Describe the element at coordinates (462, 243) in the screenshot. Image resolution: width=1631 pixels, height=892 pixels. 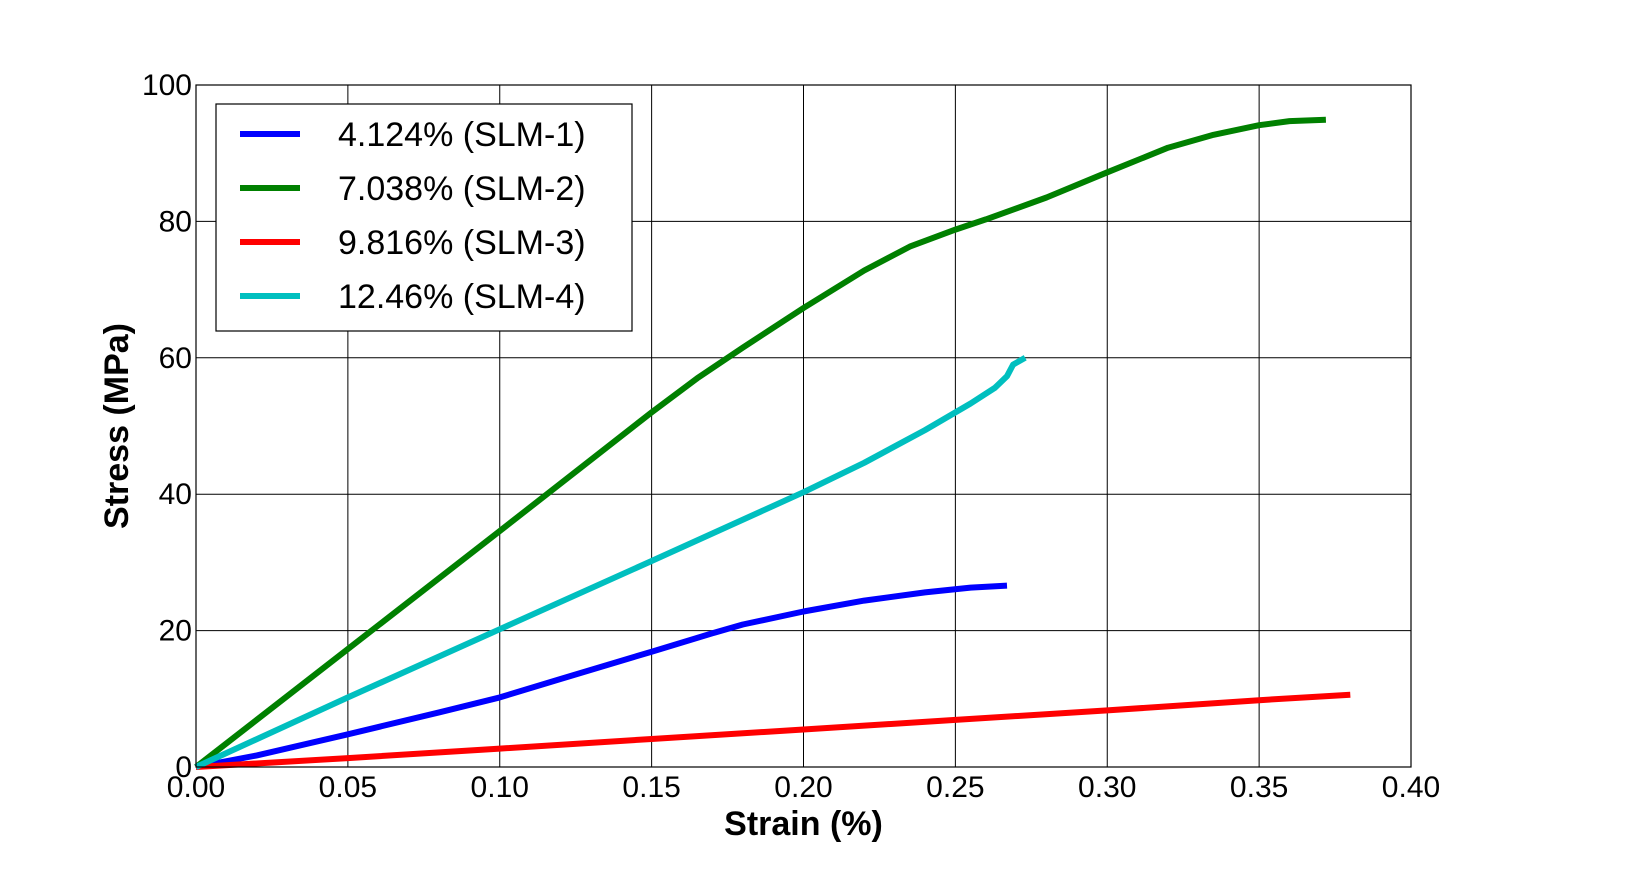
I see `legend-label: 9.816% (SLM-3)` at that location.